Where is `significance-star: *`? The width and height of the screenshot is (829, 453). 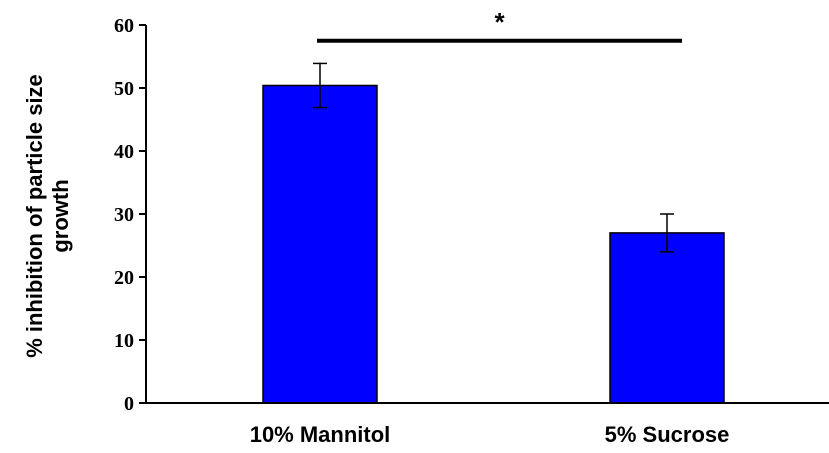
significance-star: * is located at coordinates (499, 22).